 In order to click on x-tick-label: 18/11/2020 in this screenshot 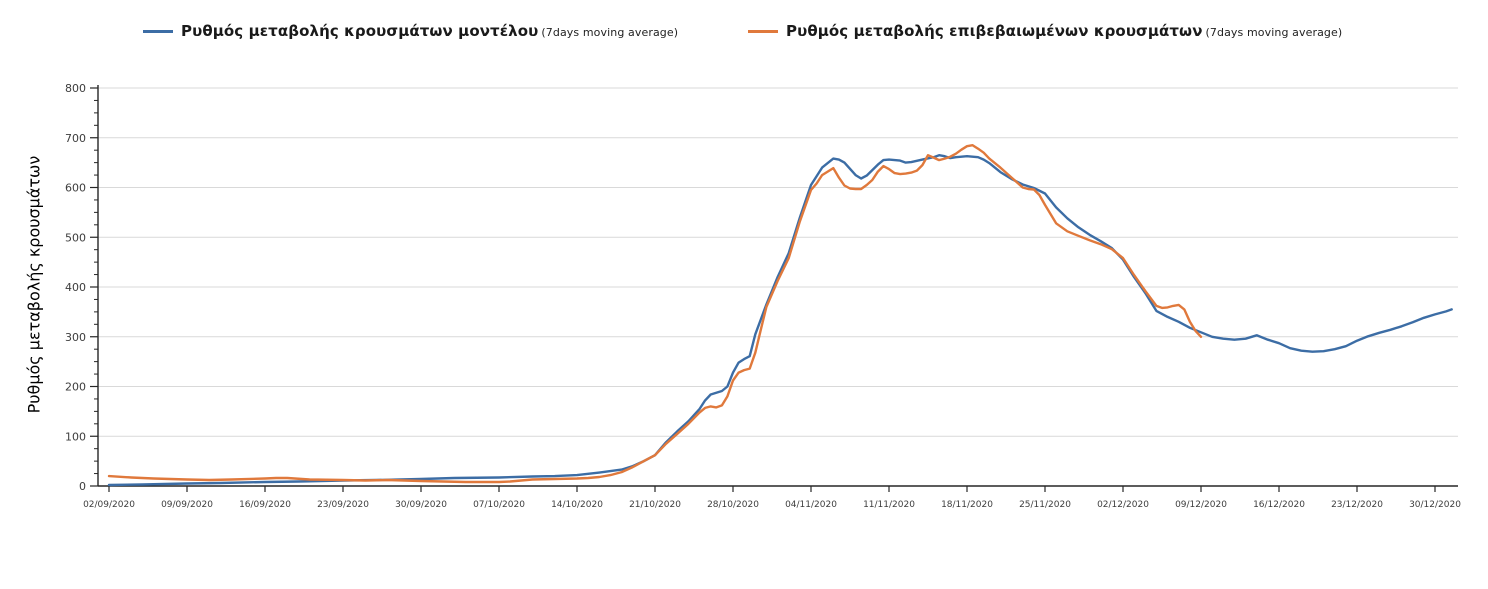, I will do `click(967, 505)`.